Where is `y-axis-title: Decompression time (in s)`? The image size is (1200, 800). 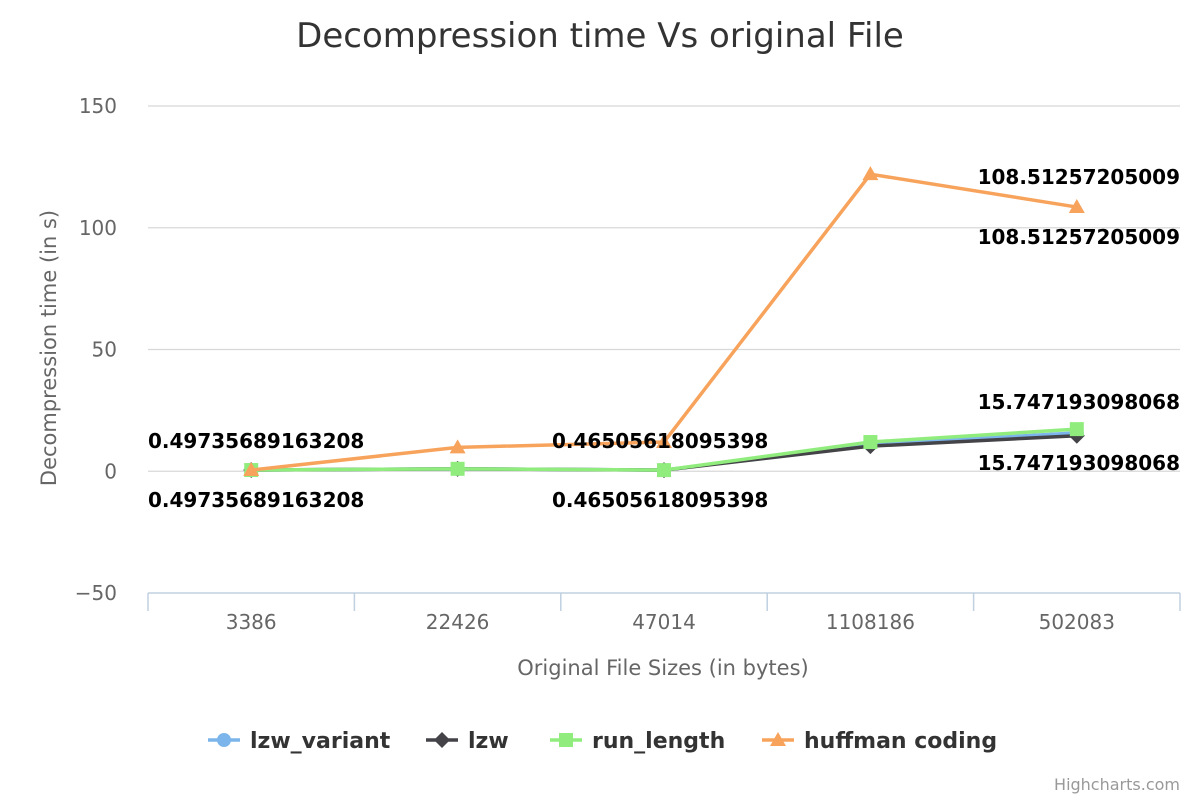 y-axis-title: Decompression time (in s) is located at coordinates (49, 348).